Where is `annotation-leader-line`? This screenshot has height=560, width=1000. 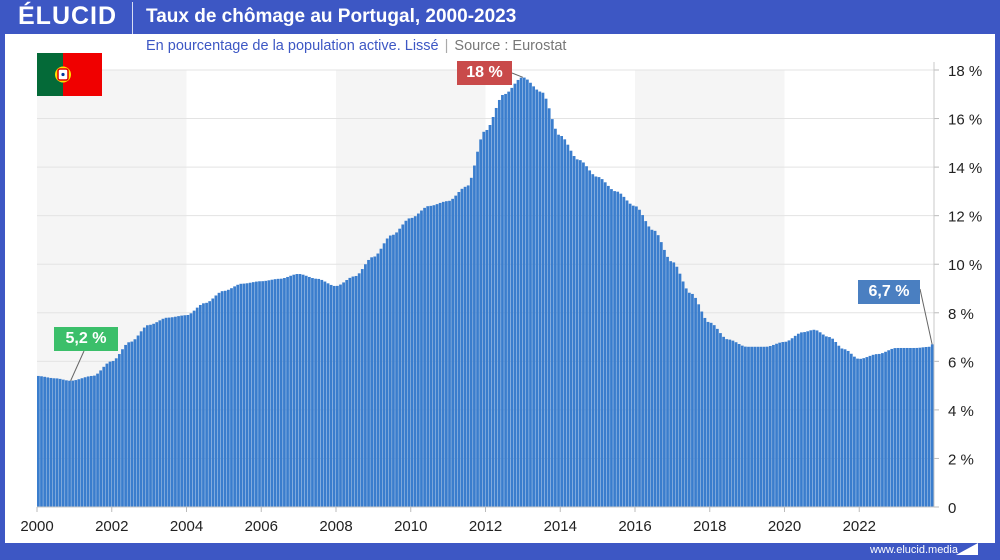
annotation-leader-line is located at coordinates (517, 75).